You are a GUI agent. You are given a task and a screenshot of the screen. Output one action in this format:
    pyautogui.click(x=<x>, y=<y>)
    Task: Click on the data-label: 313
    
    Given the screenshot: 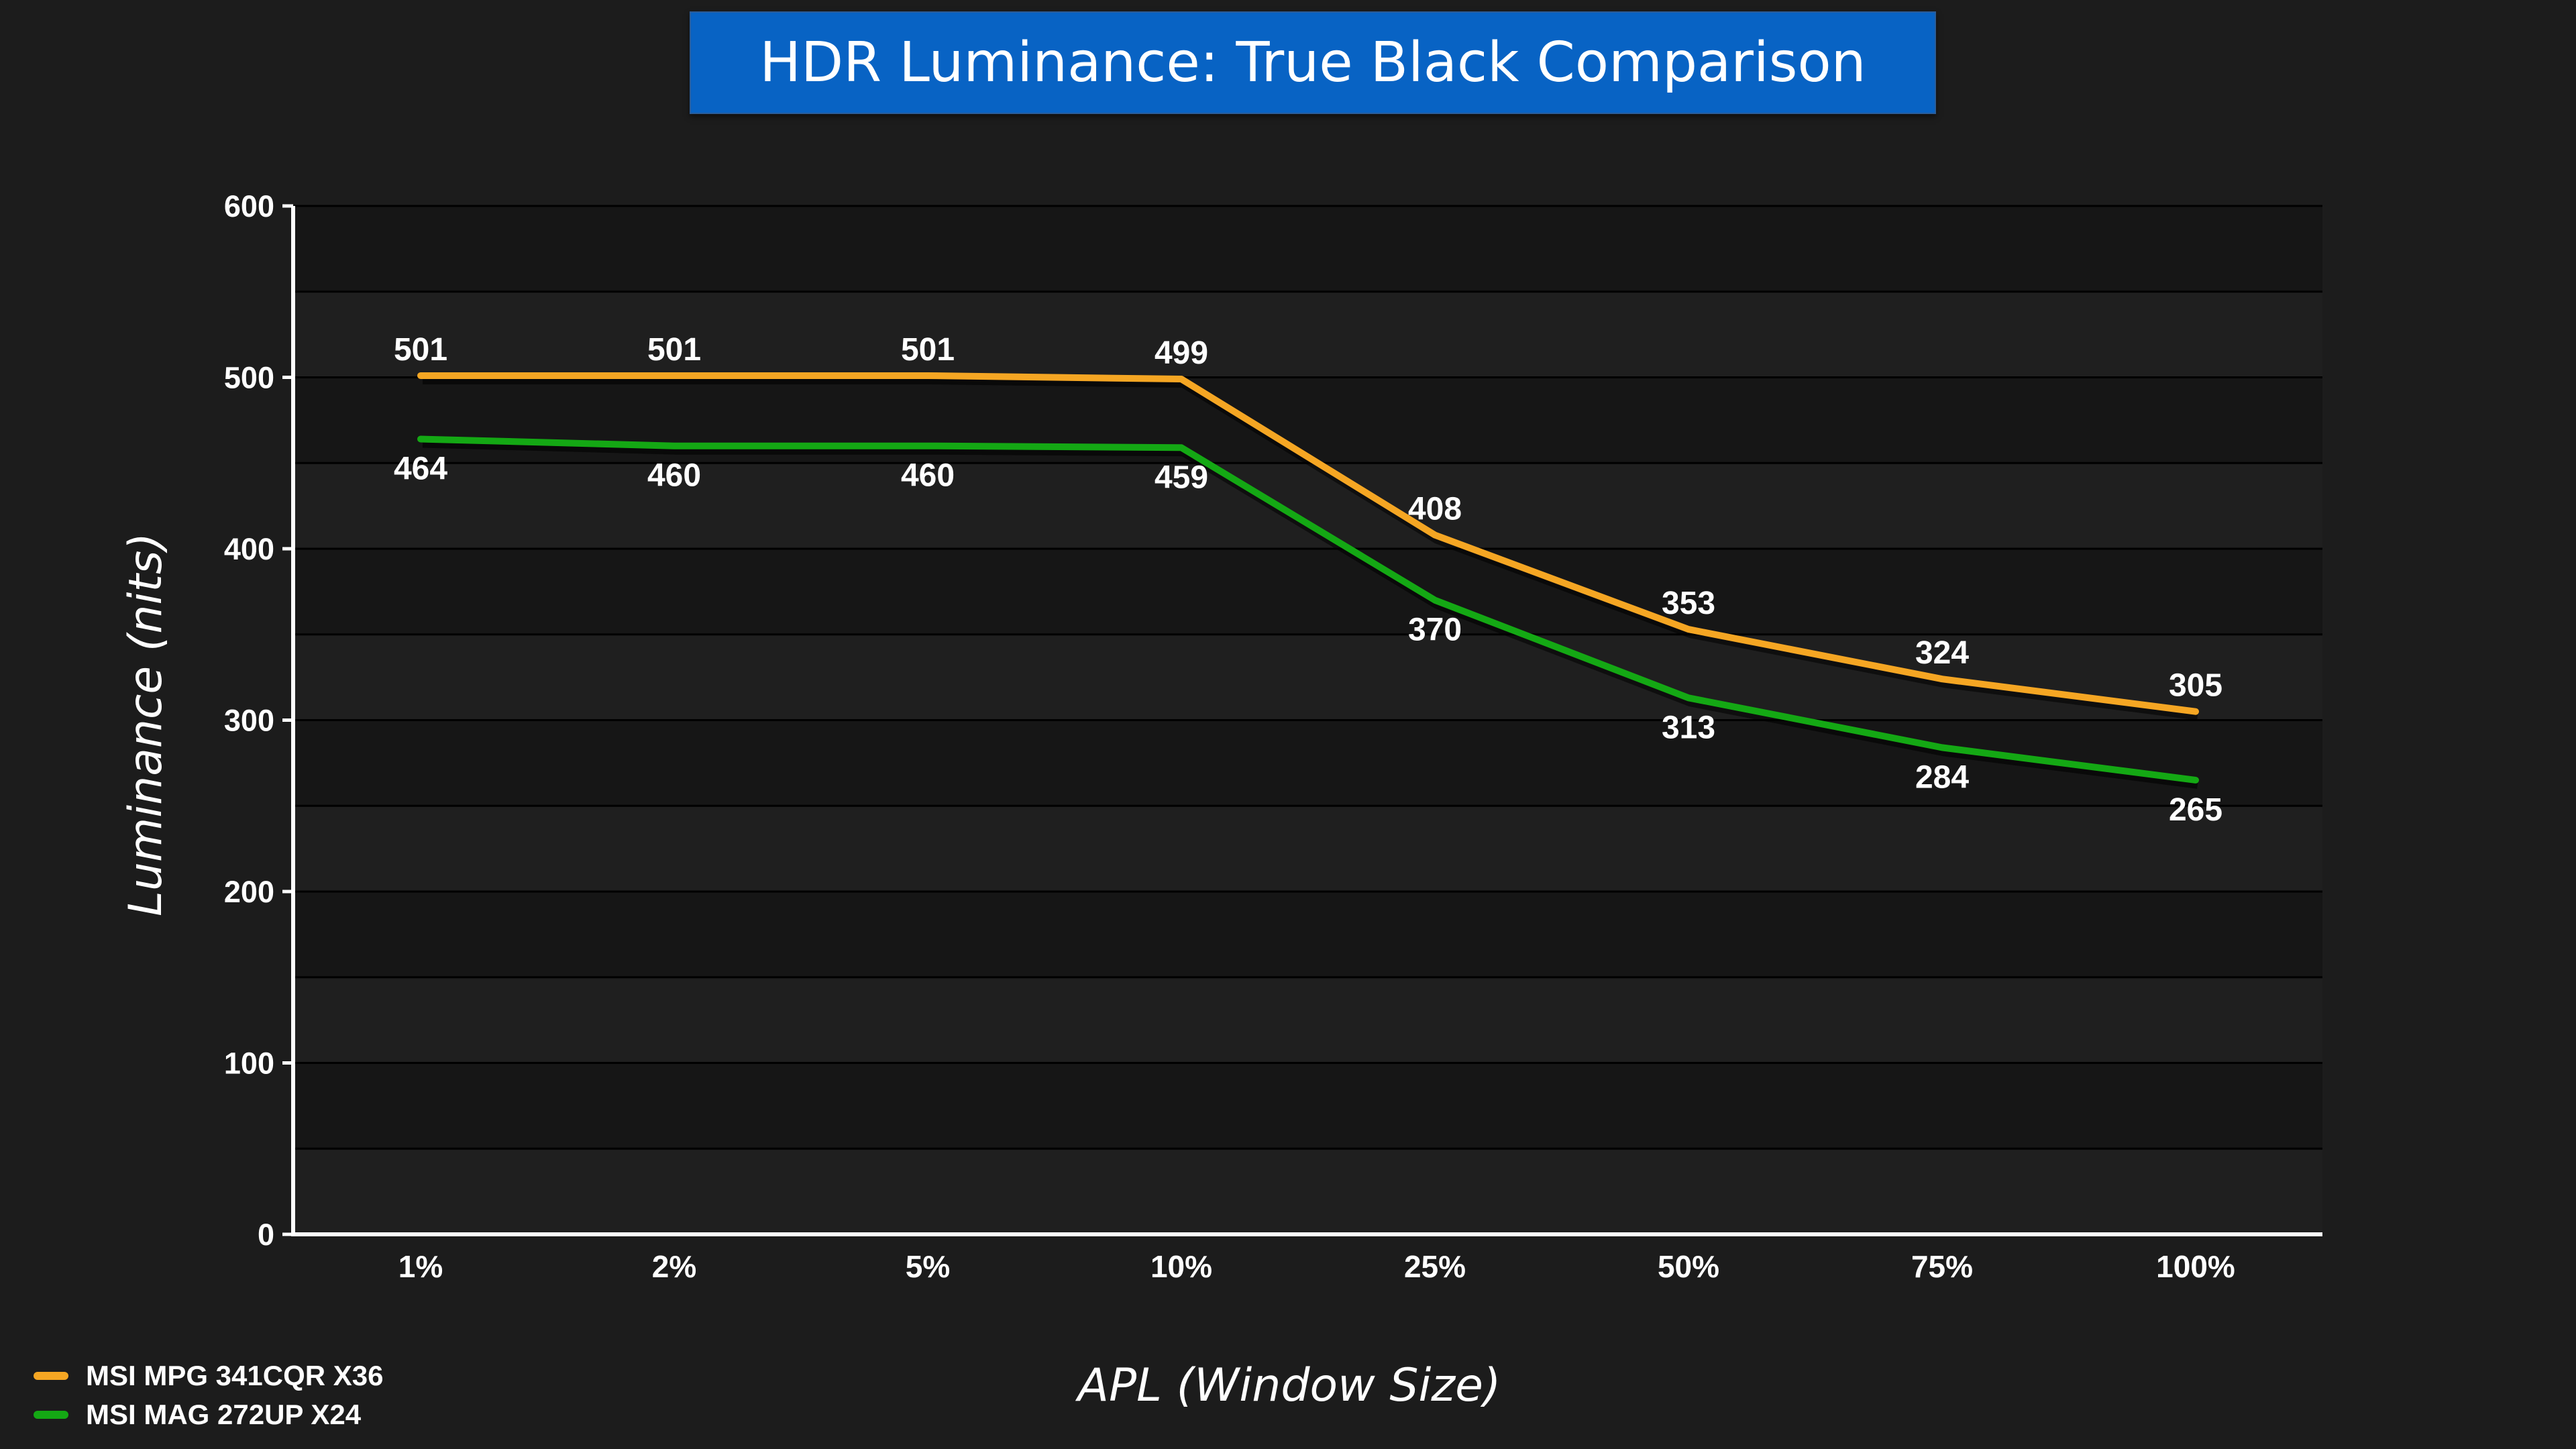 What is the action you would take?
    pyautogui.click(x=1688, y=727)
    